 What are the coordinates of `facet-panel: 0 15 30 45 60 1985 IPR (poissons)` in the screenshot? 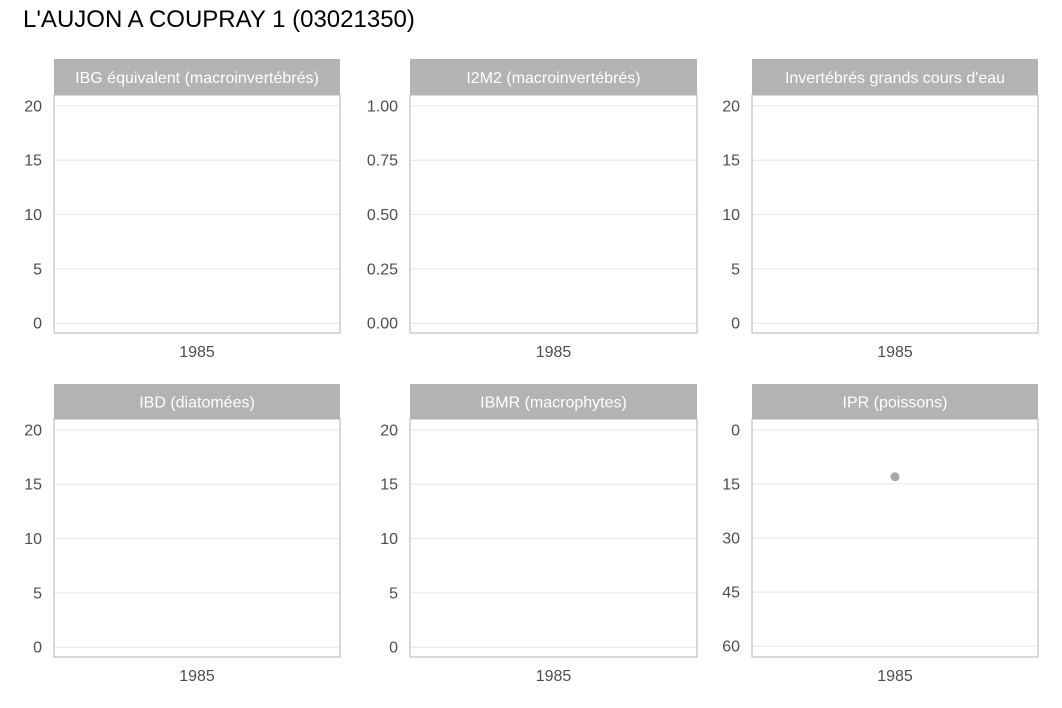 It's located at (880, 534).